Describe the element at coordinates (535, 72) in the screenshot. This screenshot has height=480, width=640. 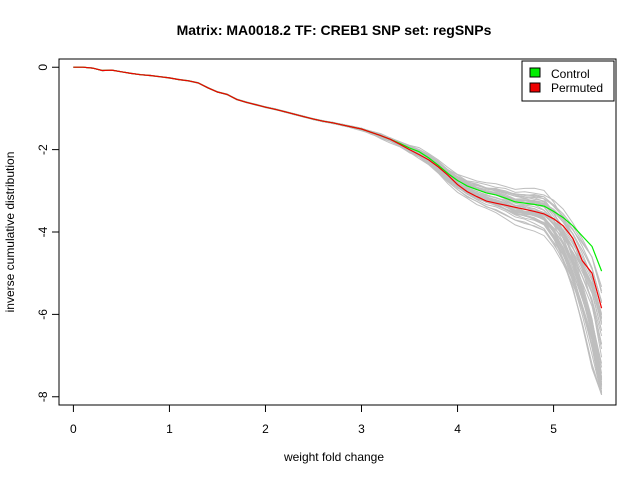
I see `legend-swatch-control` at that location.